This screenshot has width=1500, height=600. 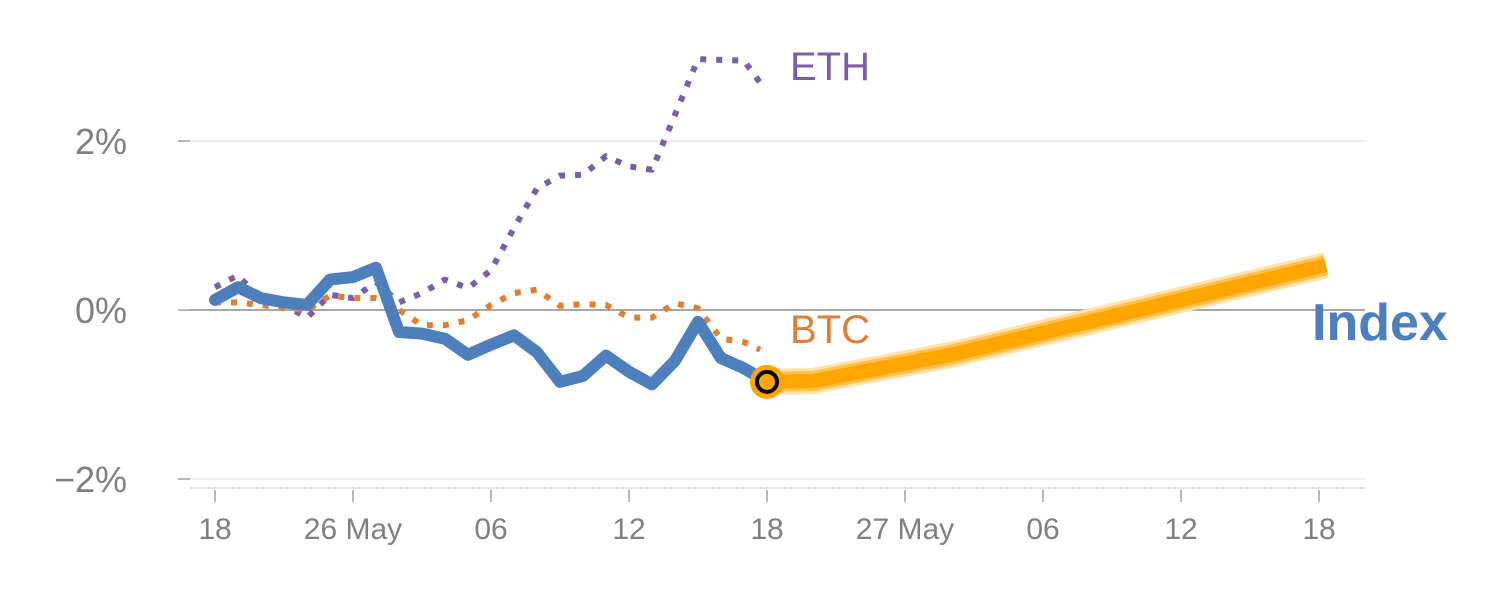 What do you see at coordinates (905, 529) in the screenshot?
I see `x-tick-label: 27 May` at bounding box center [905, 529].